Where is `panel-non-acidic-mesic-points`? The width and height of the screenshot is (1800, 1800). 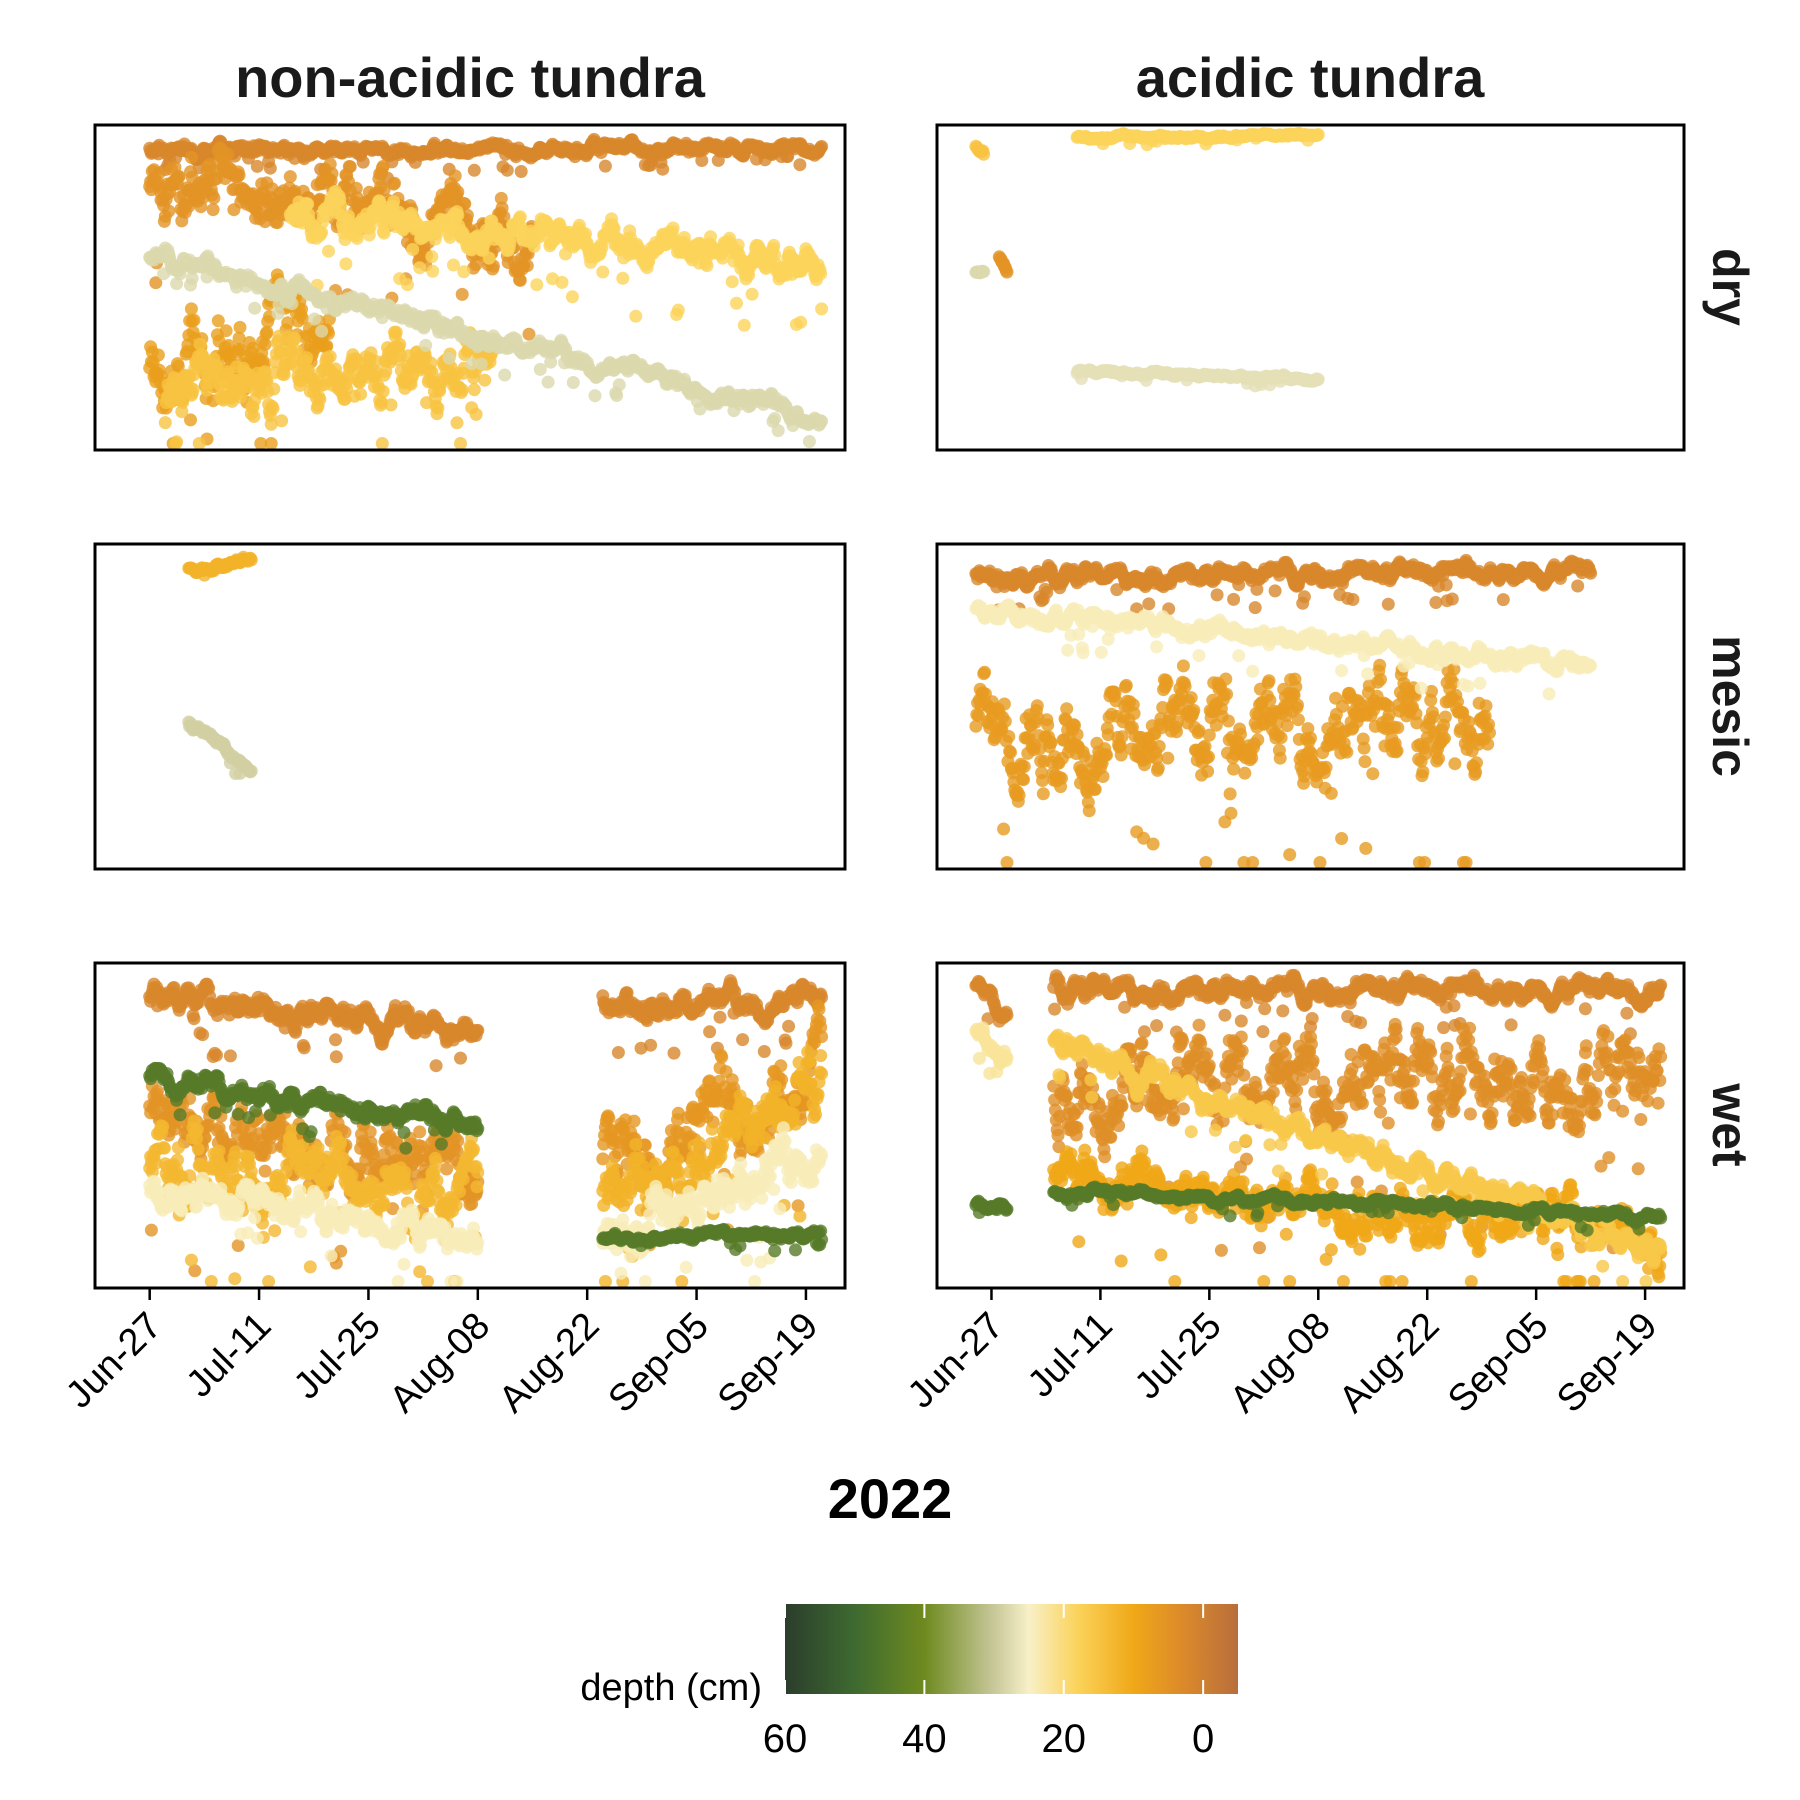
panel-non-acidic-mesic-points is located at coordinates (220, 665).